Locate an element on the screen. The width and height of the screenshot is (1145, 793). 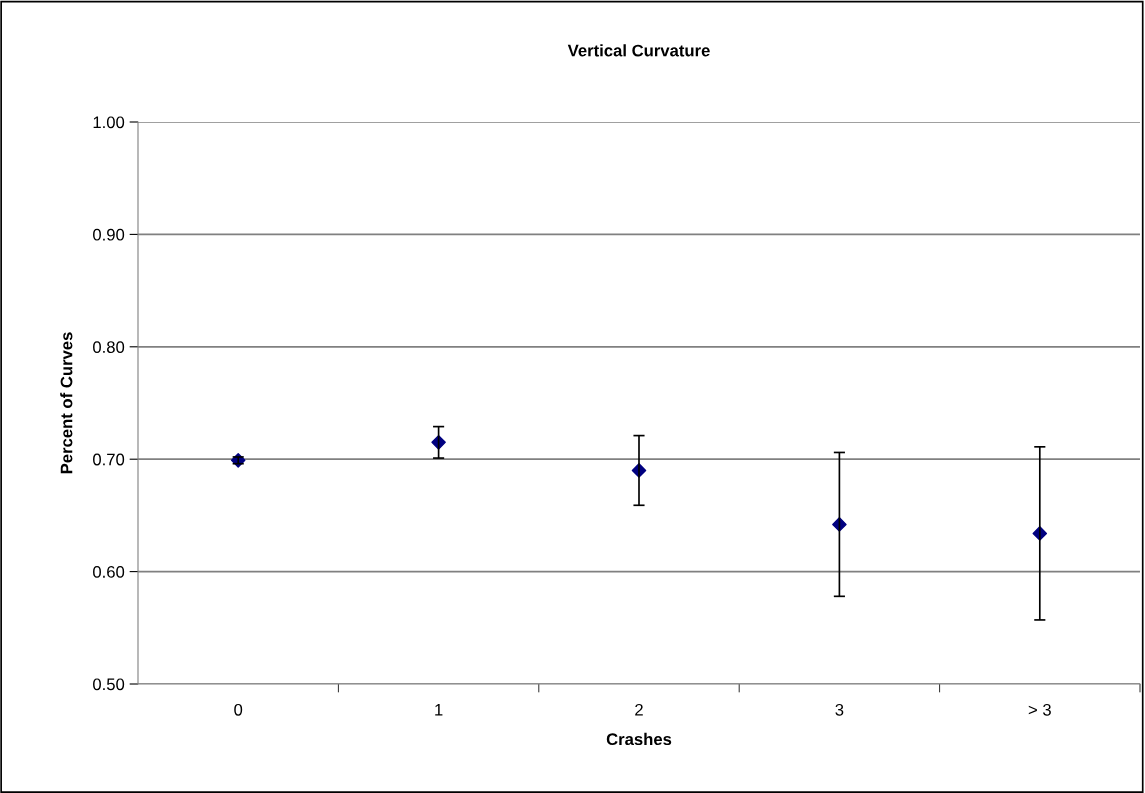
y-tick-label: 1.00 is located at coordinates (109, 122).